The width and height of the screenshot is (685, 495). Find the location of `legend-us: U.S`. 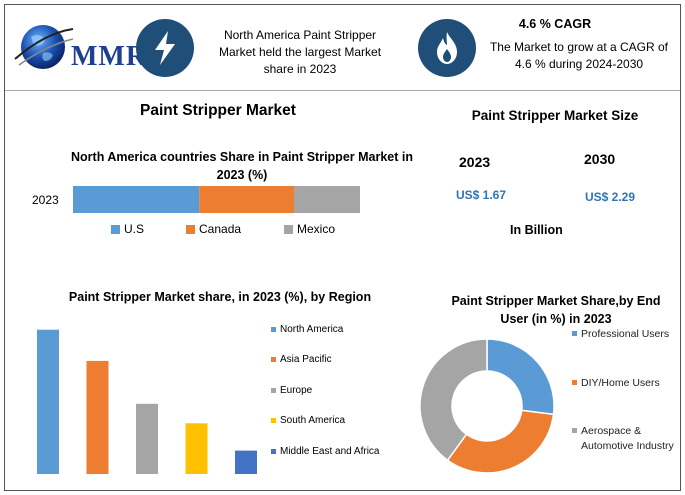

legend-us: U.S is located at coordinates (127, 229).